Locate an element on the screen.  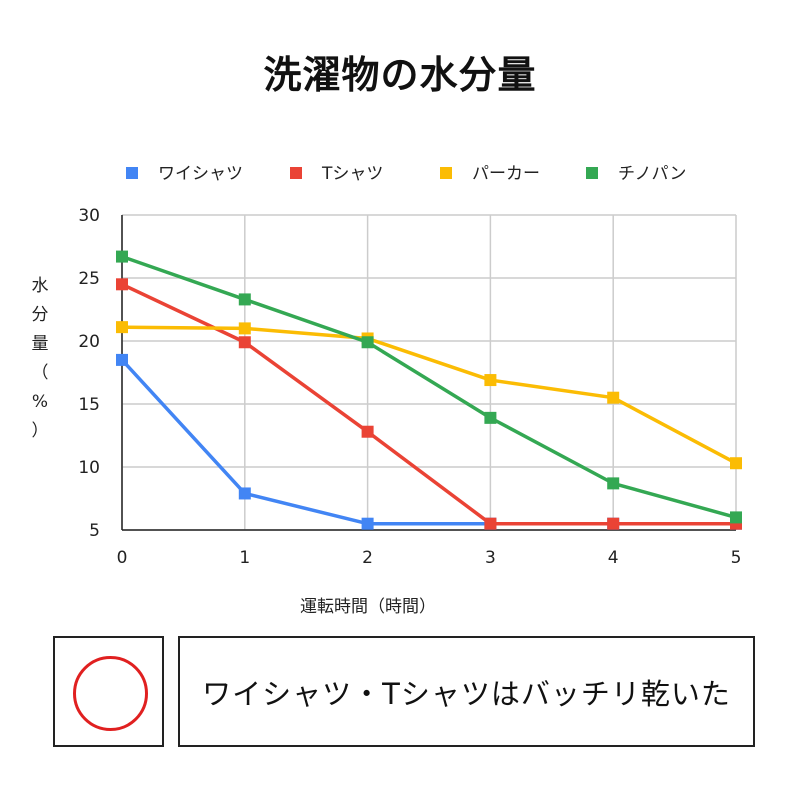
x-tick-label: 4 is located at coordinates (613, 558).